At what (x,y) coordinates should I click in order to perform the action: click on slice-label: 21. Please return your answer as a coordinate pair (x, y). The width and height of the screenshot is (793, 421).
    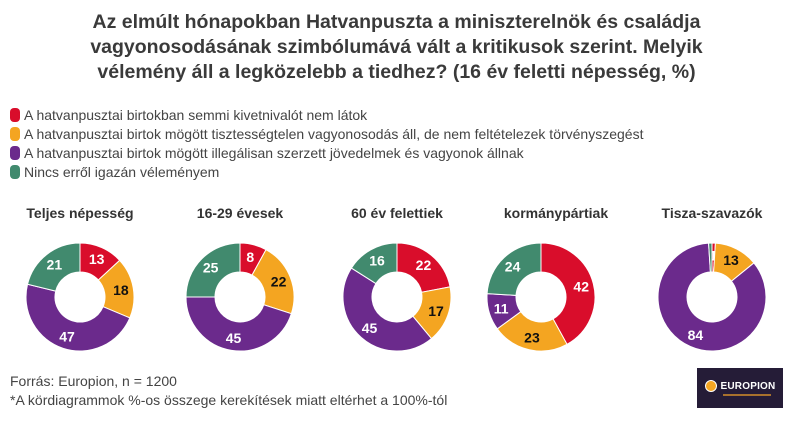
    Looking at the image, I should click on (55, 264).